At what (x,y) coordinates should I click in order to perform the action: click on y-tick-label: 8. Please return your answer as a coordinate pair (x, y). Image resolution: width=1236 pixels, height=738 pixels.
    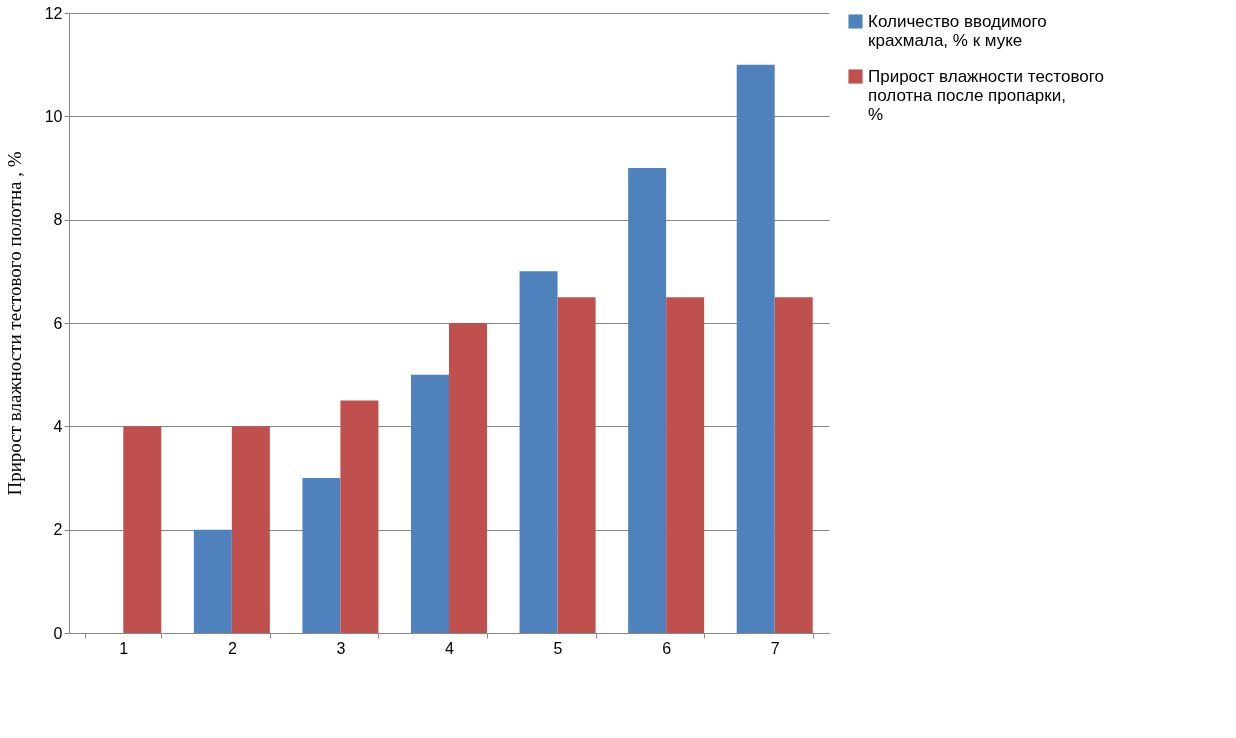
    Looking at the image, I should click on (58, 220).